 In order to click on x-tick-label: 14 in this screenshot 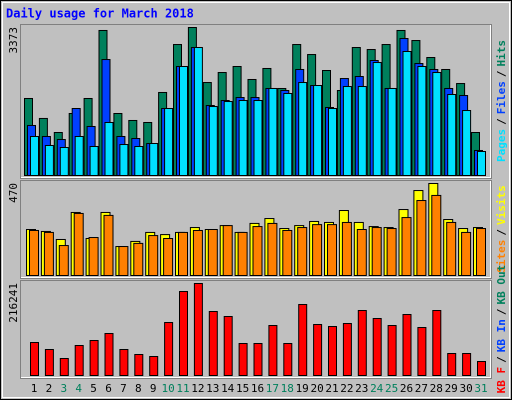, I will do `click(228, 388)`.